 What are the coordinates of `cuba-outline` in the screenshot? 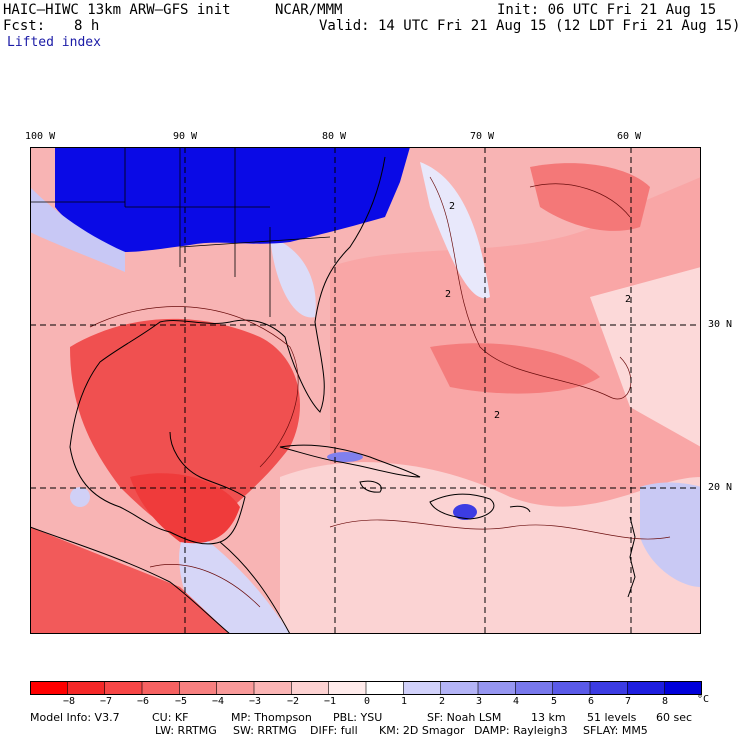 It's located at (350, 461).